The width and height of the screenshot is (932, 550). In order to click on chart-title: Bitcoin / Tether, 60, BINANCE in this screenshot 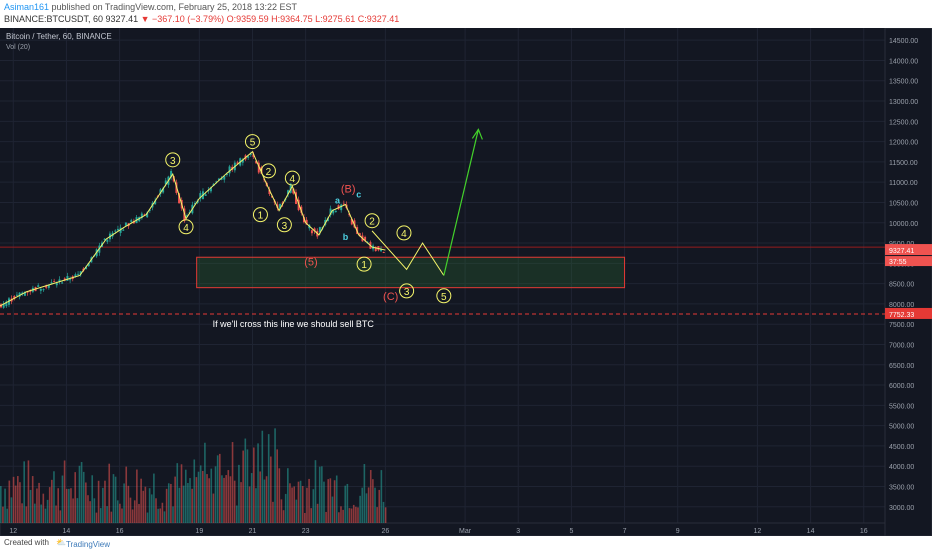, I will do `click(59, 36)`.